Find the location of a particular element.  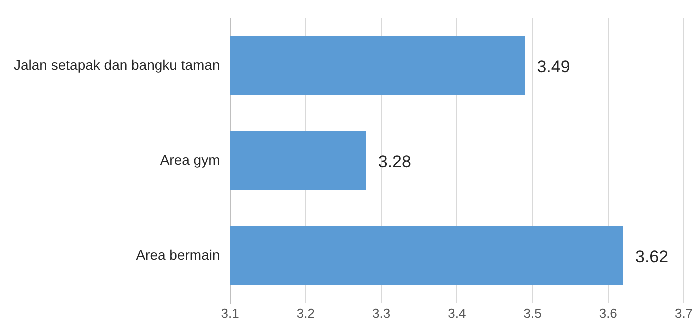

x-tick-label: 3.2 is located at coordinates (305, 313).